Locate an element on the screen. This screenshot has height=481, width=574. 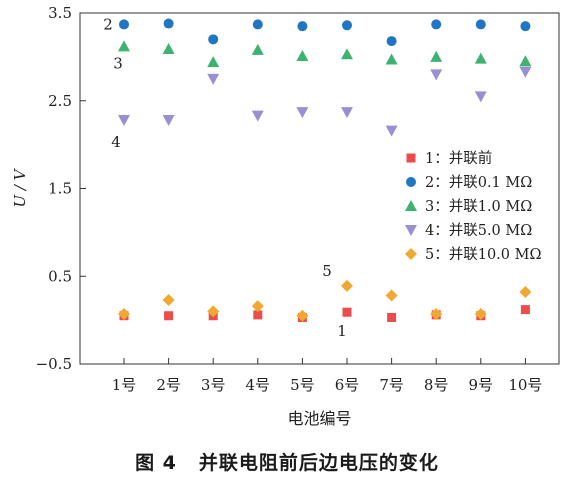
legend-label-s5: 5：并联10.0 MΩ is located at coordinates (483, 254).